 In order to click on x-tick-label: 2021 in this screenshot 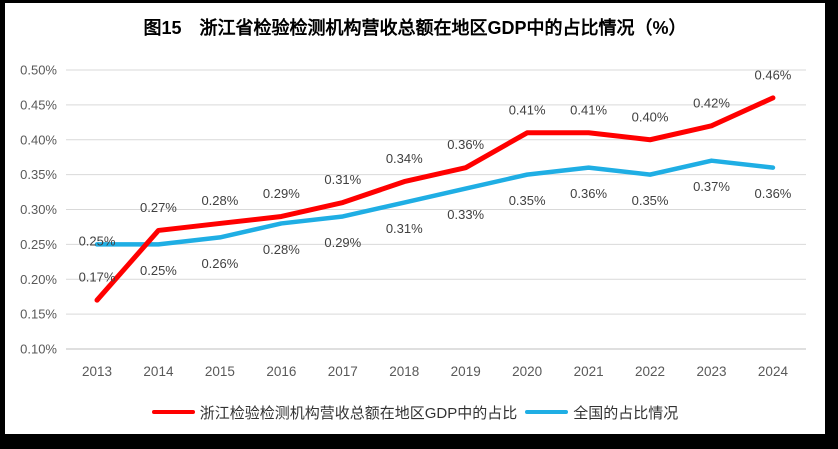, I will do `click(589, 371)`.